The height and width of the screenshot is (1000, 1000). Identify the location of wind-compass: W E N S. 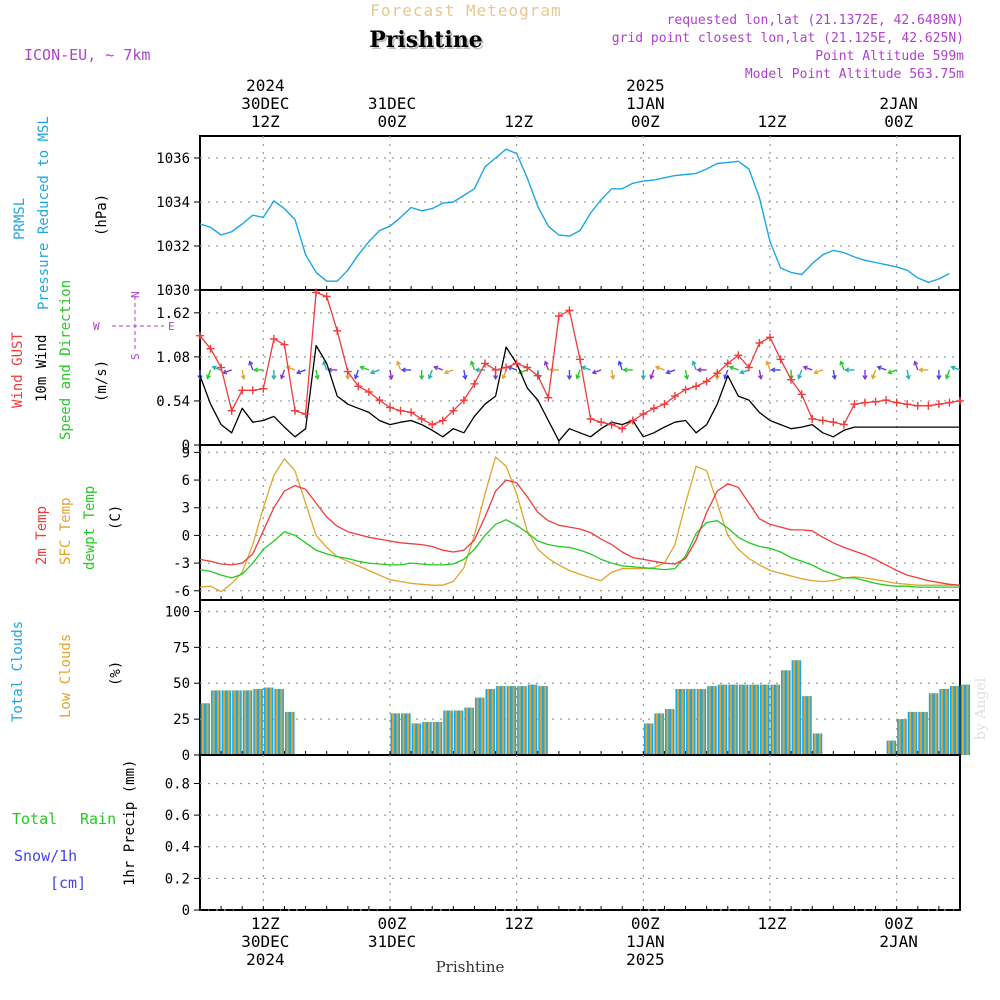
(134, 325).